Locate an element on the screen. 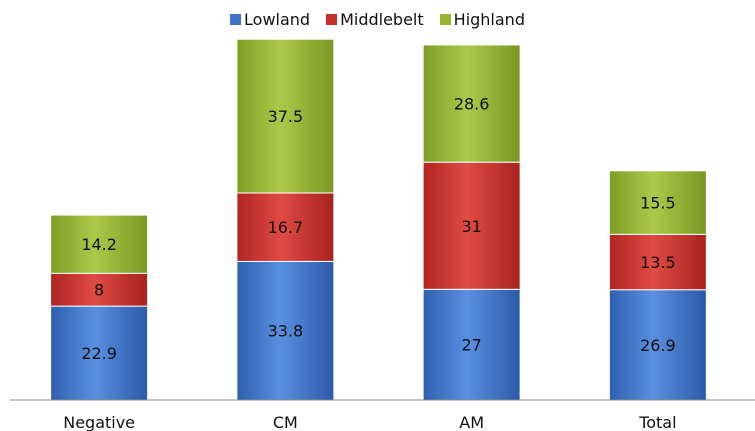 This screenshot has width=755, height=431. bar-total-lowland is located at coordinates (657, 345).